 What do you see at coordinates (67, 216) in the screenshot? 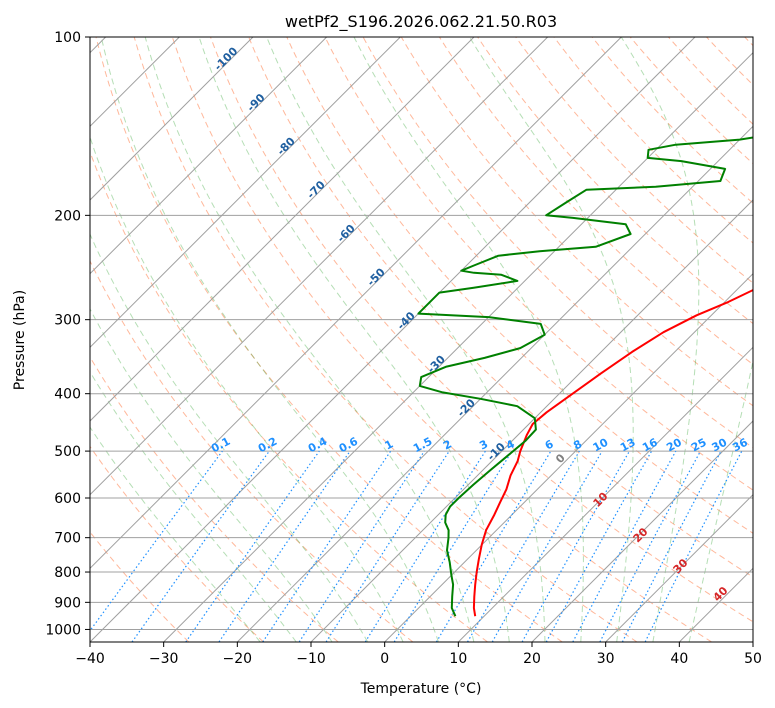
I see `y-tick-label: 200` at bounding box center [67, 216].